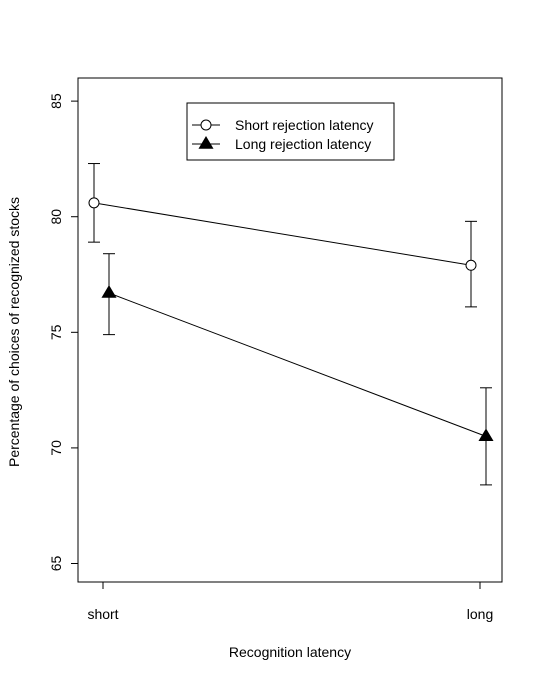 The width and height of the screenshot is (544, 680). Describe the element at coordinates (56, 217) in the screenshot. I see `y-tick-label: 80` at that location.